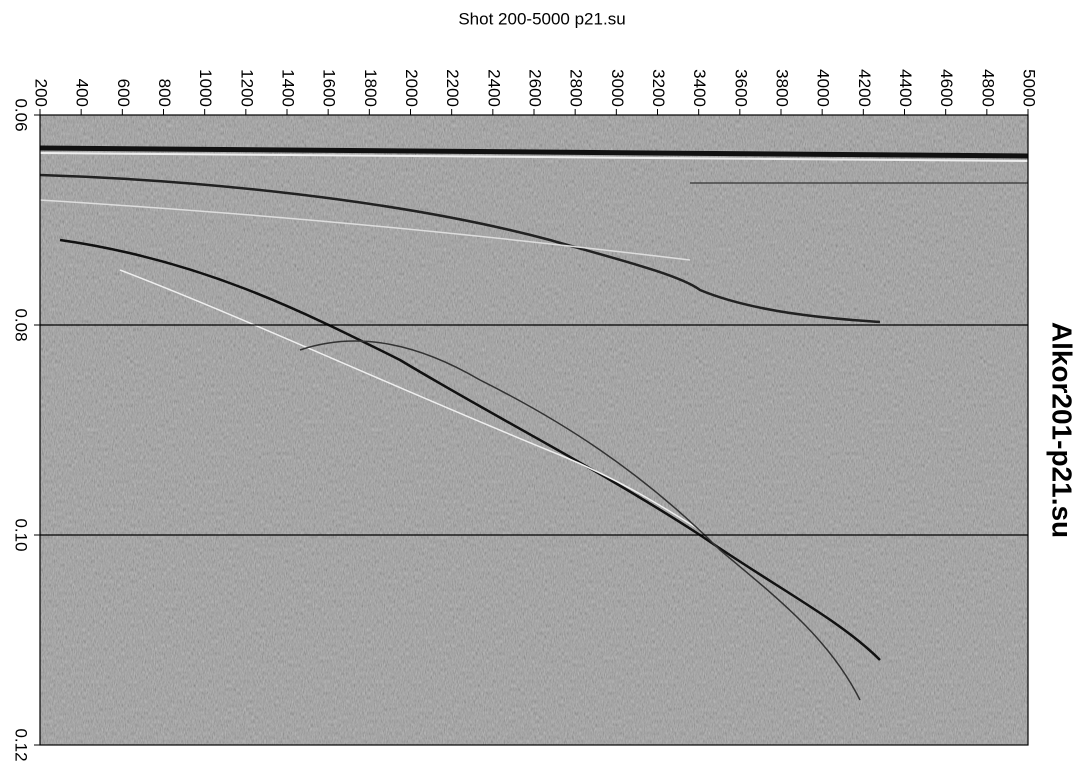 Image resolution: width=1085 pixels, height=776 pixels. What do you see at coordinates (411, 88) in the screenshot?
I see `x-tick-label: 2000` at bounding box center [411, 88].